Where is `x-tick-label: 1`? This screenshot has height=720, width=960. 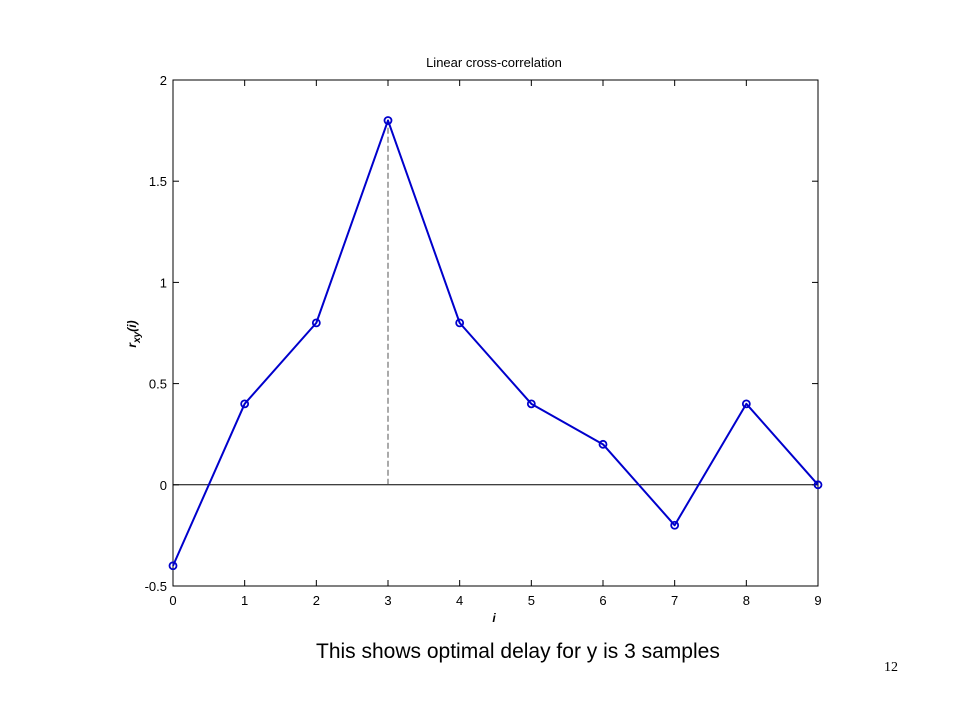
x-tick-label: 1 is located at coordinates (244, 600).